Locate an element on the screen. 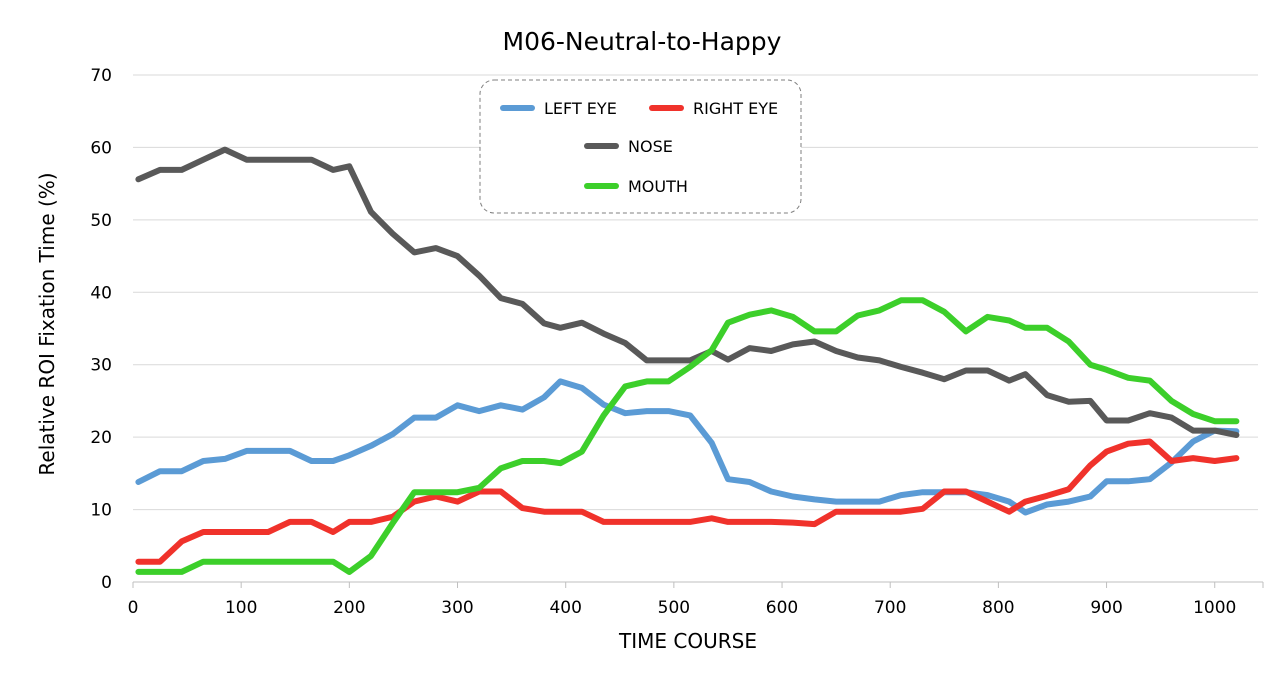 The image size is (1278, 676). legend-label: RIGHT EYE is located at coordinates (735, 108).